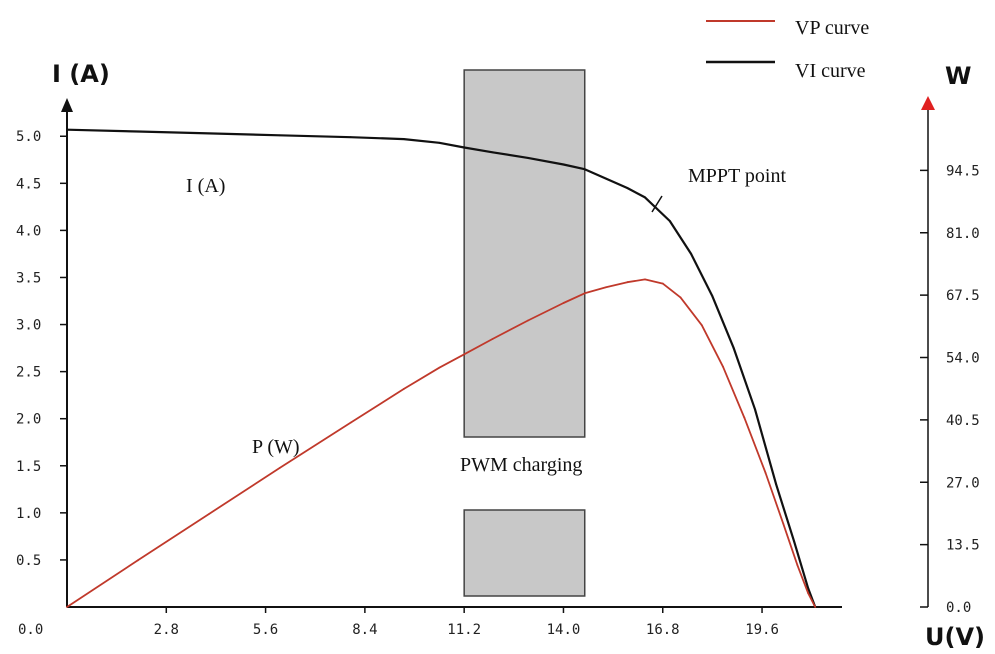 The height and width of the screenshot is (654, 995). What do you see at coordinates (265, 630) in the screenshot?
I see `x-tick-label: 5.6` at bounding box center [265, 630].